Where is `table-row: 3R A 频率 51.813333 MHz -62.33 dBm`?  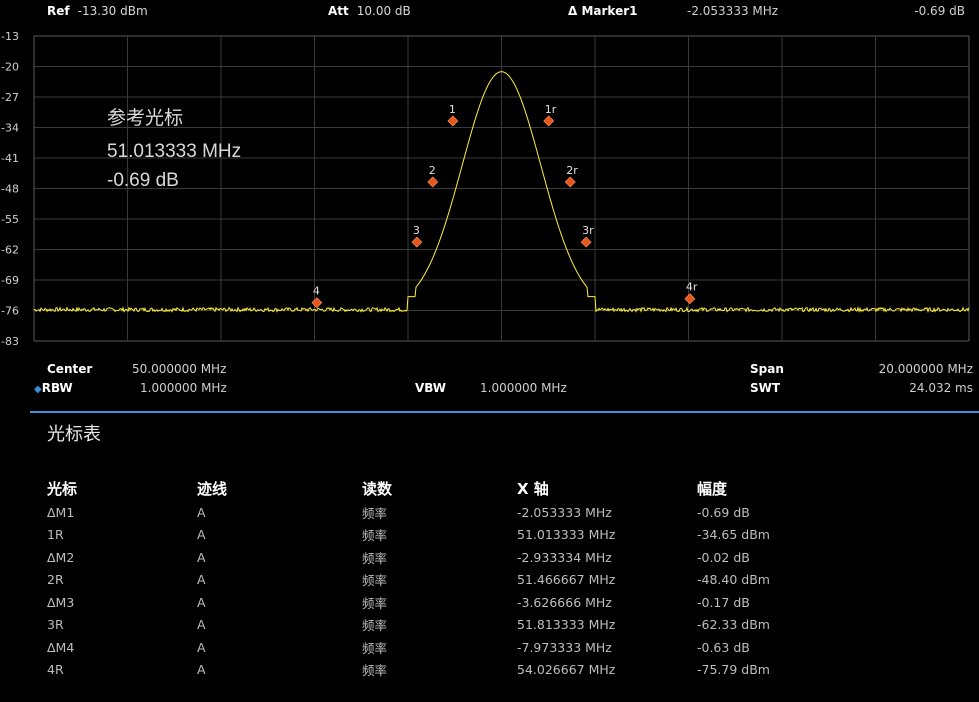 table-row: 3R A 频率 51.813333 MHz -62.33 dBm is located at coordinates (492, 625).